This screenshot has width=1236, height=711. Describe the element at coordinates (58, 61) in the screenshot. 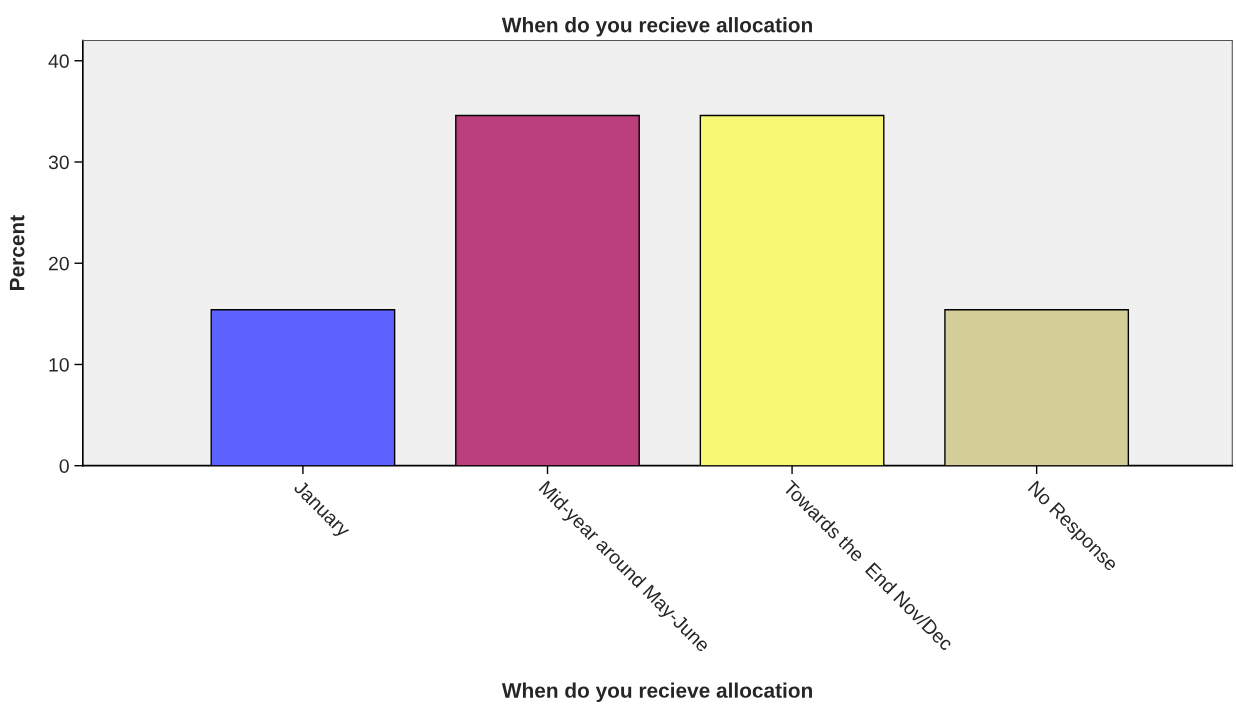

I see `y-tick-label: 40` at that location.